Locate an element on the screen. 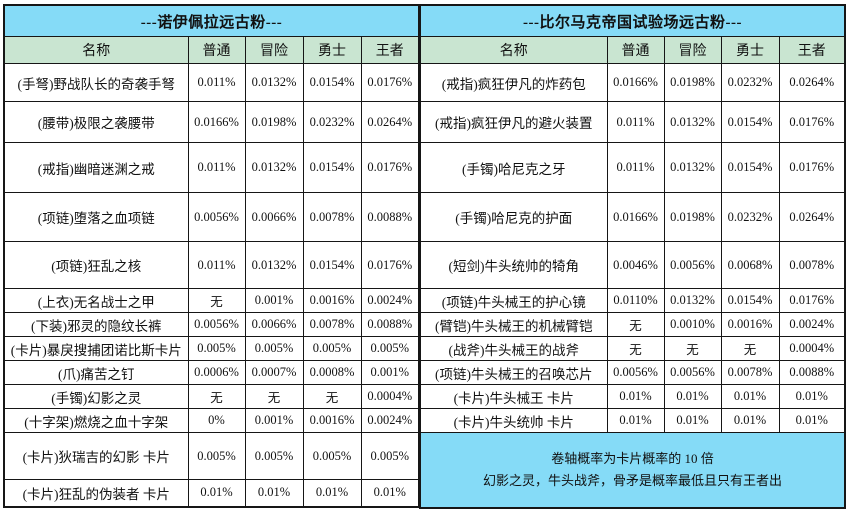 This screenshot has width=847, height=511. left-table-title-row: ---诺伊佩拉远古粉--- is located at coordinates (211, 20).